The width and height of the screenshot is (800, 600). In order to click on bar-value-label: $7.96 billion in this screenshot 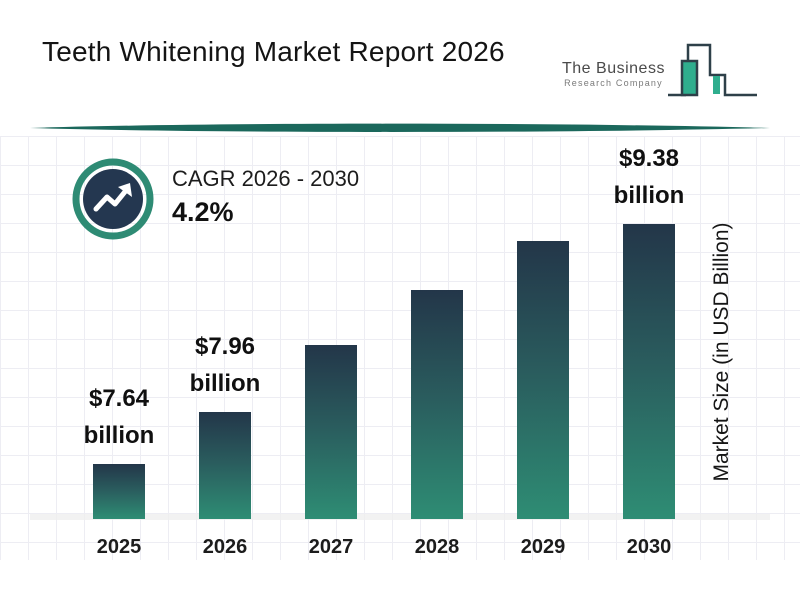, I will do `click(225, 365)`.